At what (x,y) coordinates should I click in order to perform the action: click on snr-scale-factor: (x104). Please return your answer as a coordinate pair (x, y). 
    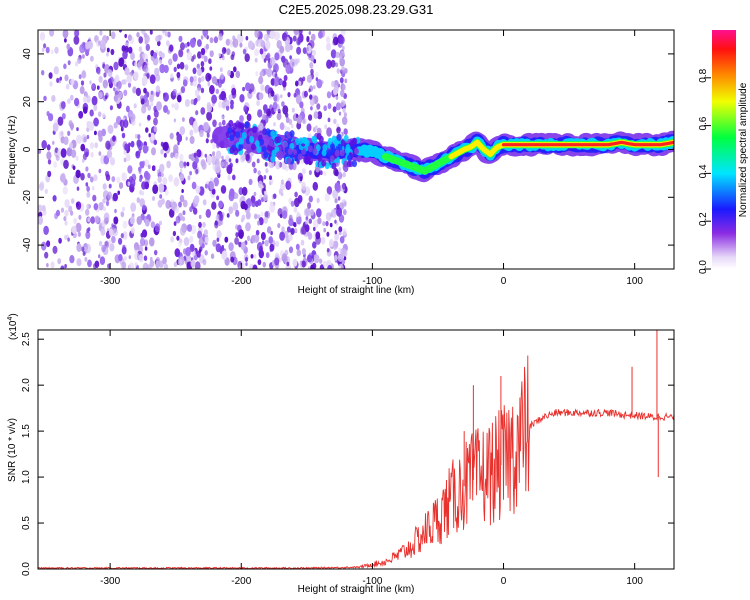
    Looking at the image, I should click on (13, 326).